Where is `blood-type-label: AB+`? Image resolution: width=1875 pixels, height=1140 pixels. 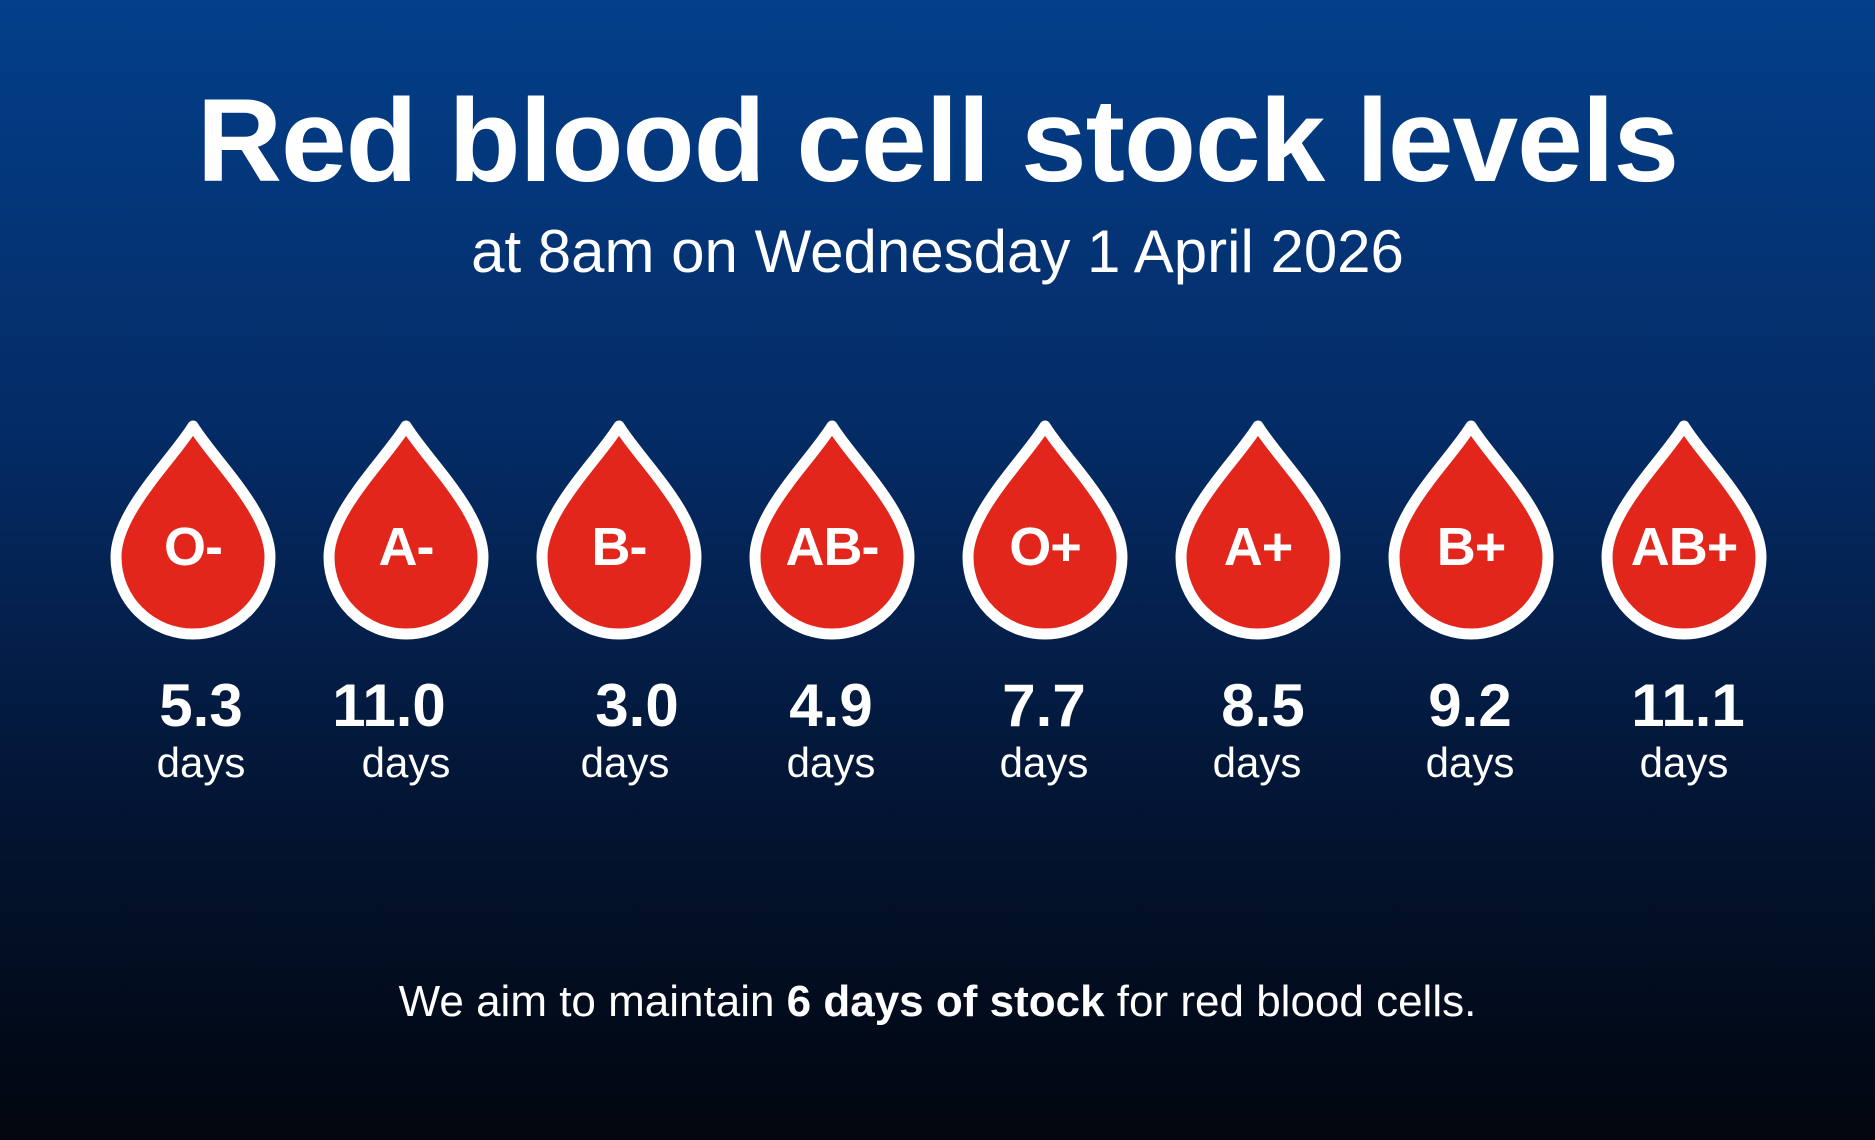 blood-type-label: AB+ is located at coordinates (1684, 547).